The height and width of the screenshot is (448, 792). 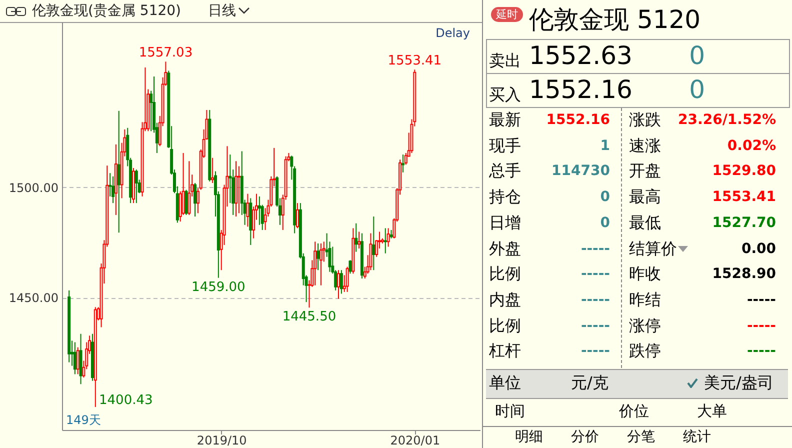 I want to click on text: 涨停, so click(x=645, y=326).